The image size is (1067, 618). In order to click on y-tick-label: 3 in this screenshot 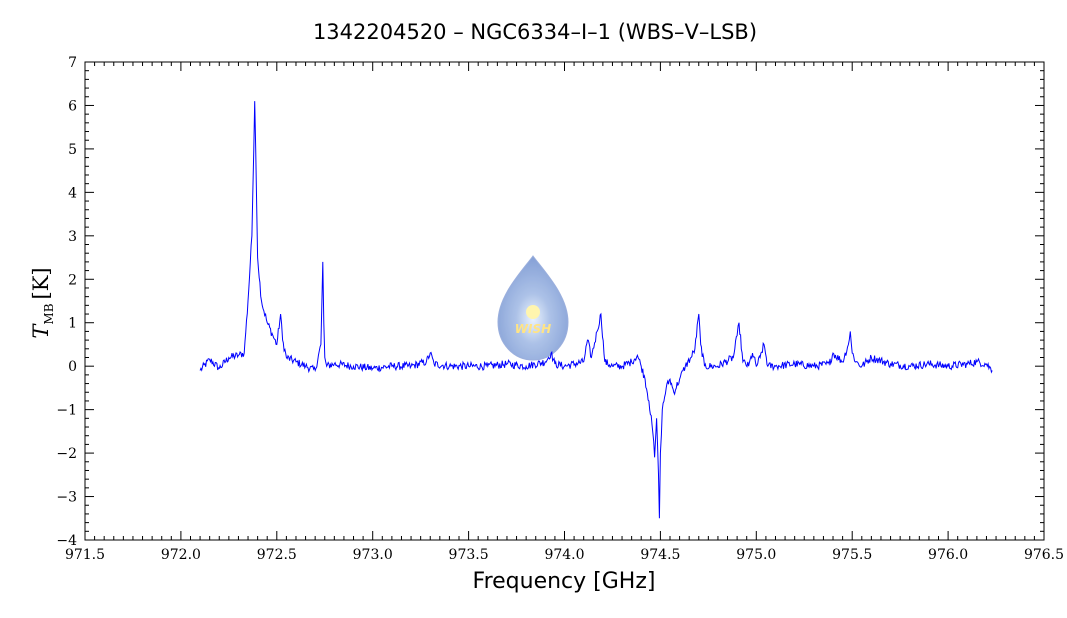, I will do `click(72, 237)`.